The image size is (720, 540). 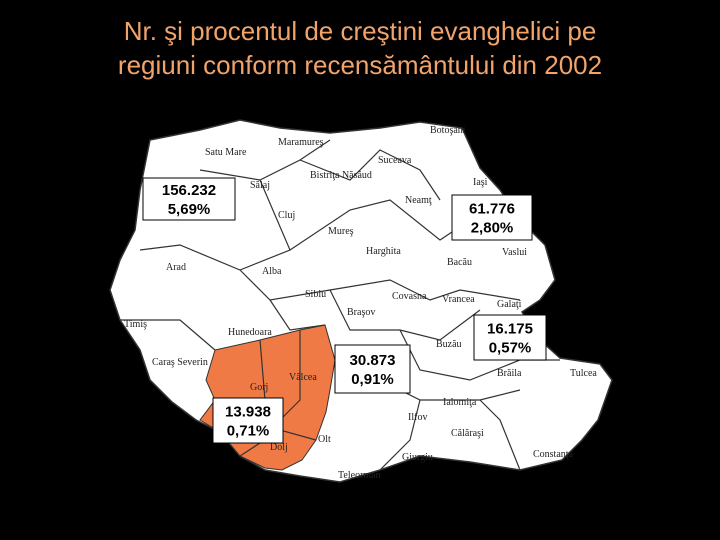 I want to click on callout-count: 13.938, so click(x=248, y=412).